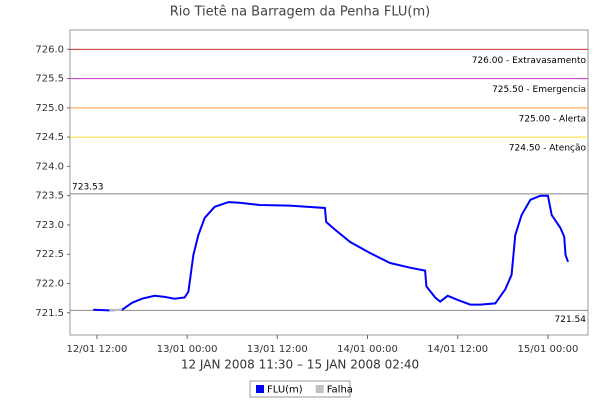 The height and width of the screenshot is (400, 600). Describe the element at coordinates (457, 349) in the screenshot. I see `x-tick-label: 14/01 12:00` at that location.